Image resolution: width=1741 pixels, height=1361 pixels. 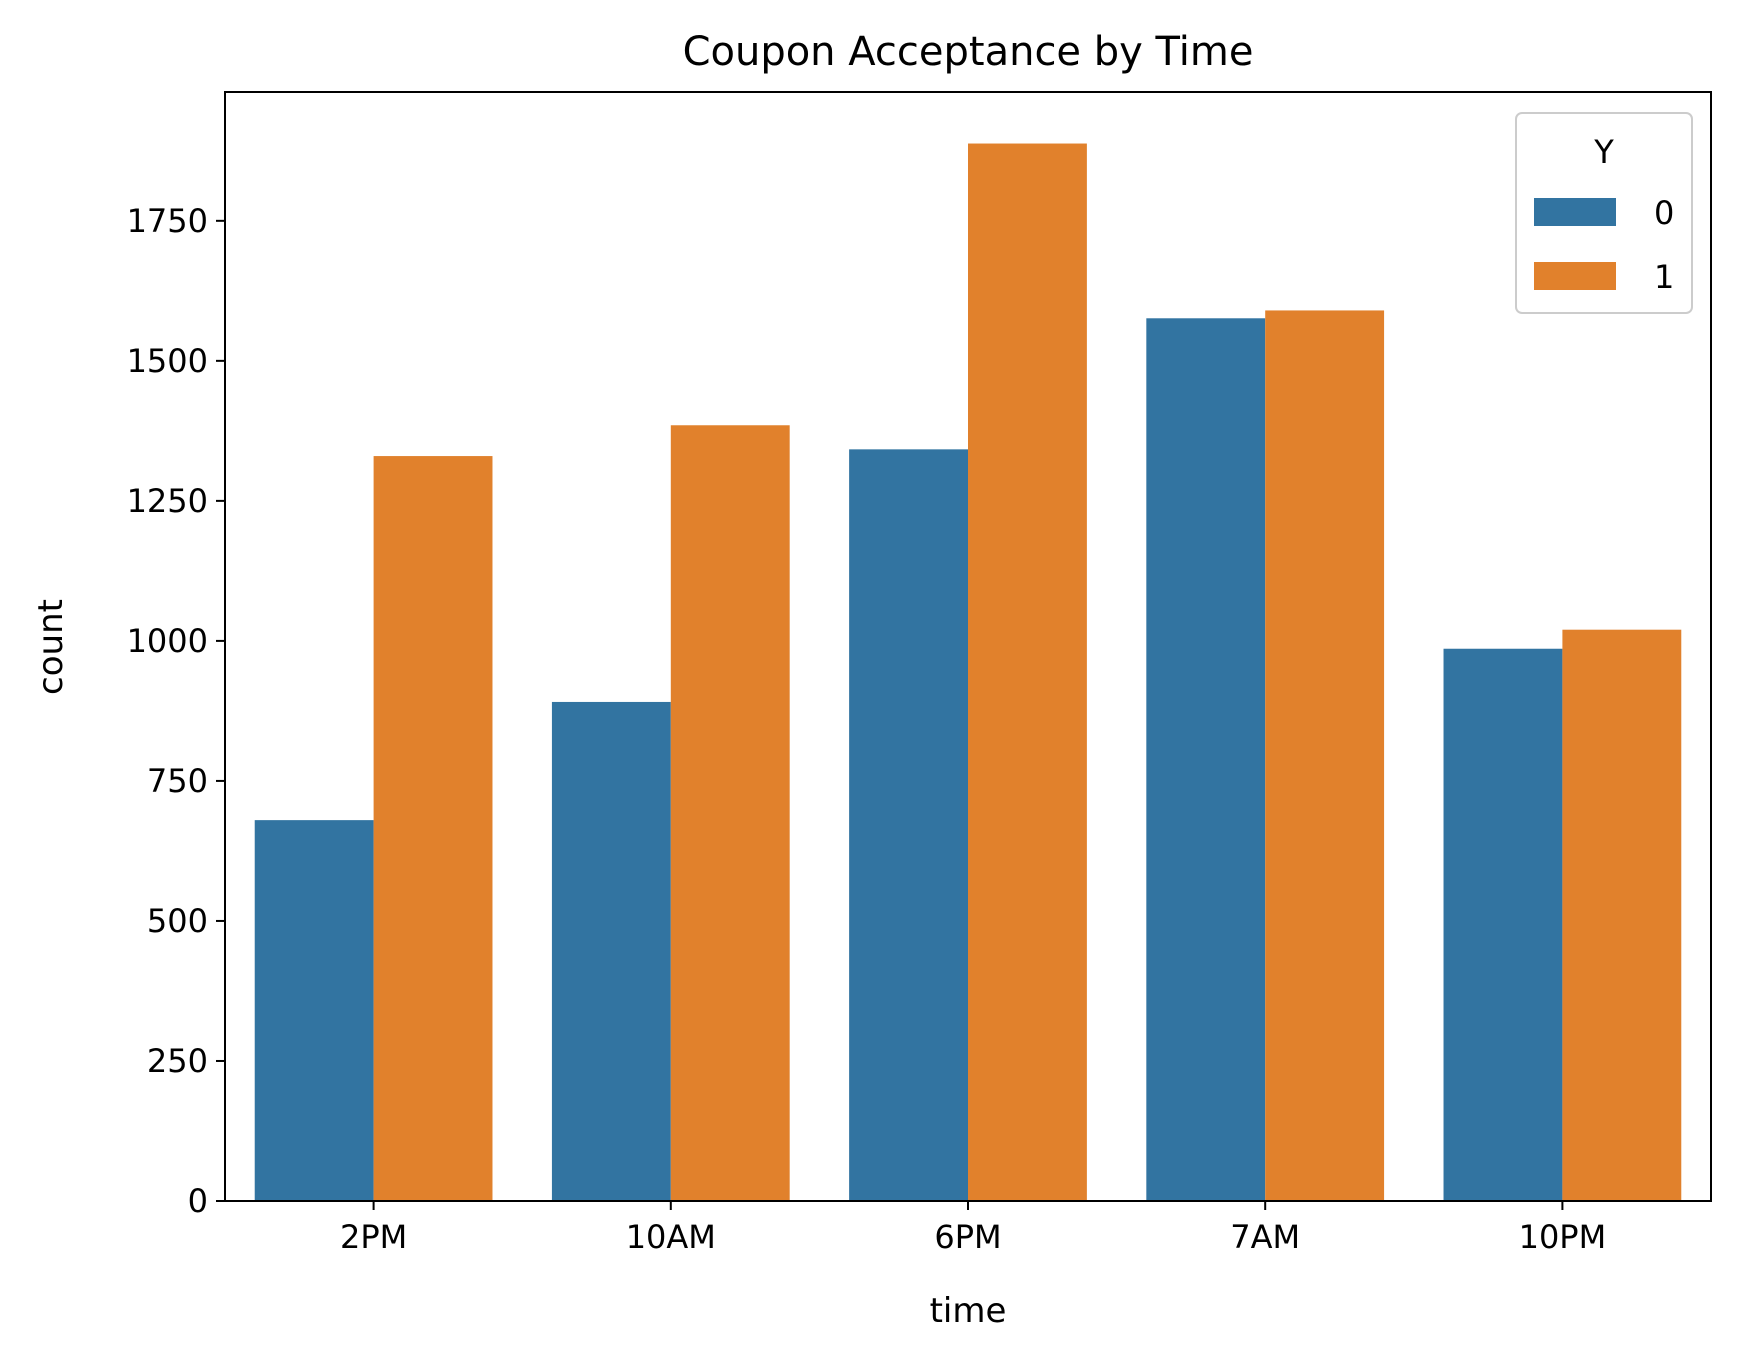 I want to click on y-tick-label: 1000, so click(x=167, y=641).